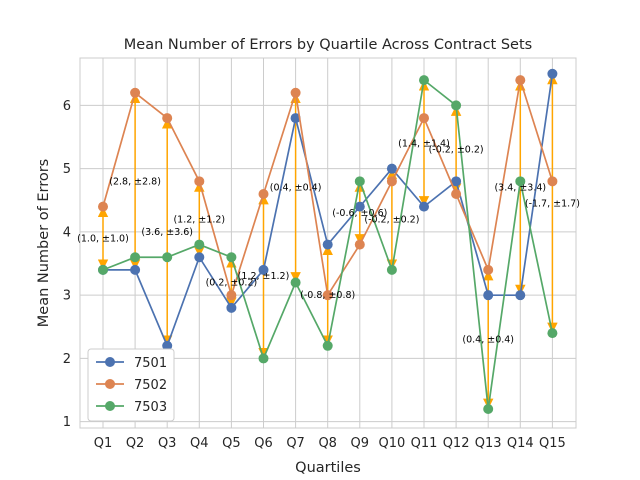  I want to click on x-tick-label-q9: Q9, so click(360, 443).